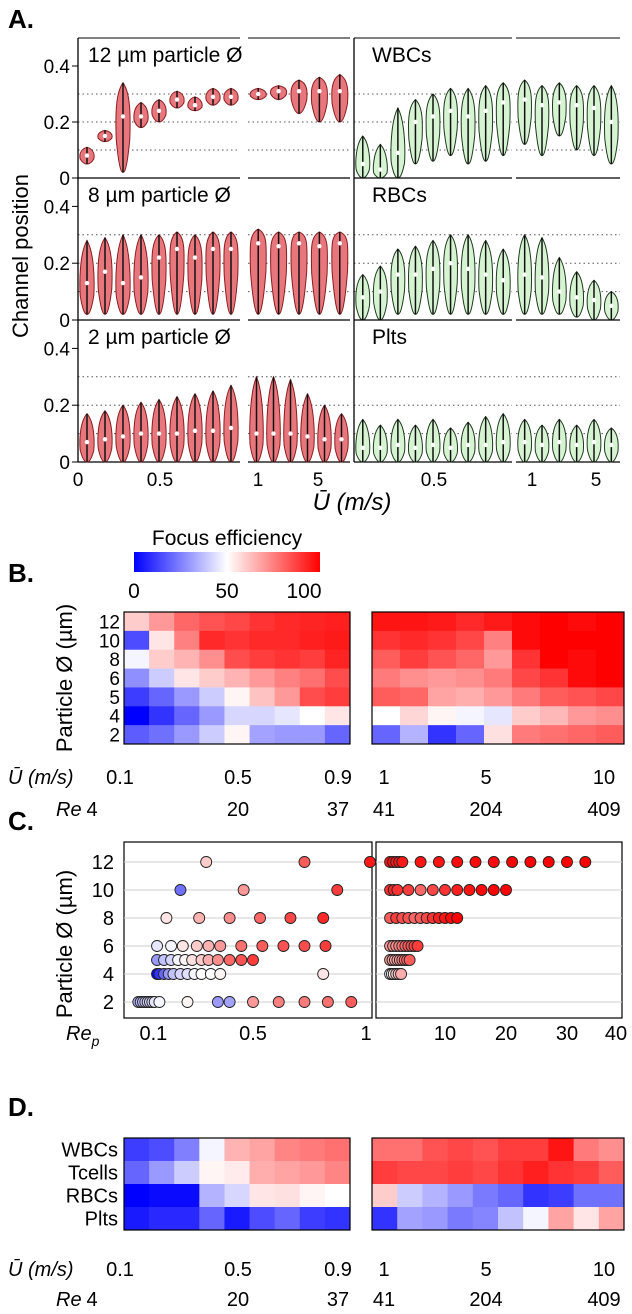  Describe the element at coordinates (365, 1034) in the screenshot. I see `scatter-x-tick-label: 1` at that location.